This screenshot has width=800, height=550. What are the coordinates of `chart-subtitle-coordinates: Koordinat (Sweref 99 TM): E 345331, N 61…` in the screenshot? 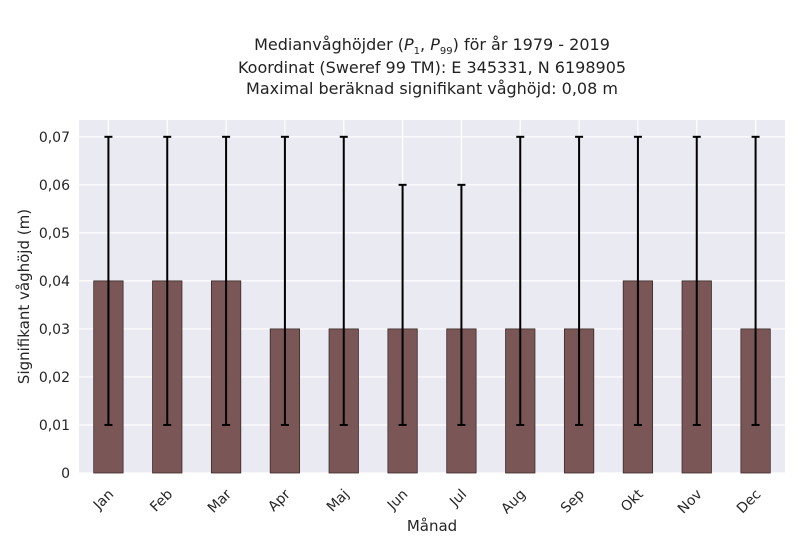 It's located at (432, 67).